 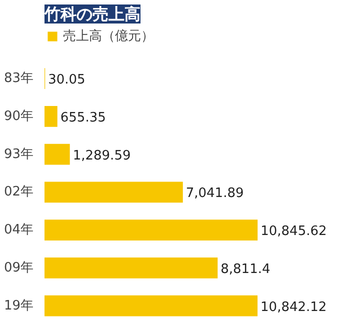 I want to click on data-label: 8,811.4, so click(x=245, y=269).